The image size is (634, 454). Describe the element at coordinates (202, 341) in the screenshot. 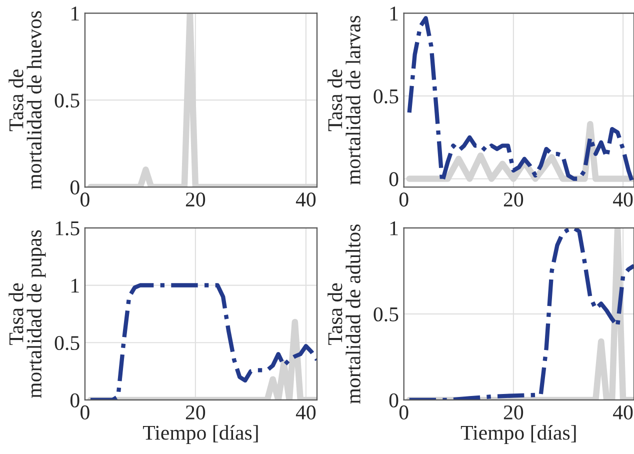

I see `line-series` at that location.